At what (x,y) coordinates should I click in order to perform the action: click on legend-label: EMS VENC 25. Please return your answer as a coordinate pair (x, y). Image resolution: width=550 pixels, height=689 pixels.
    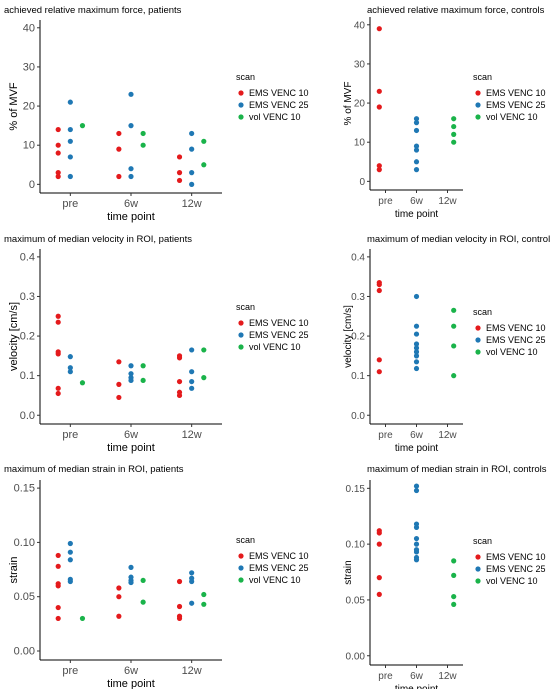
    Looking at the image, I should click on (279, 335).